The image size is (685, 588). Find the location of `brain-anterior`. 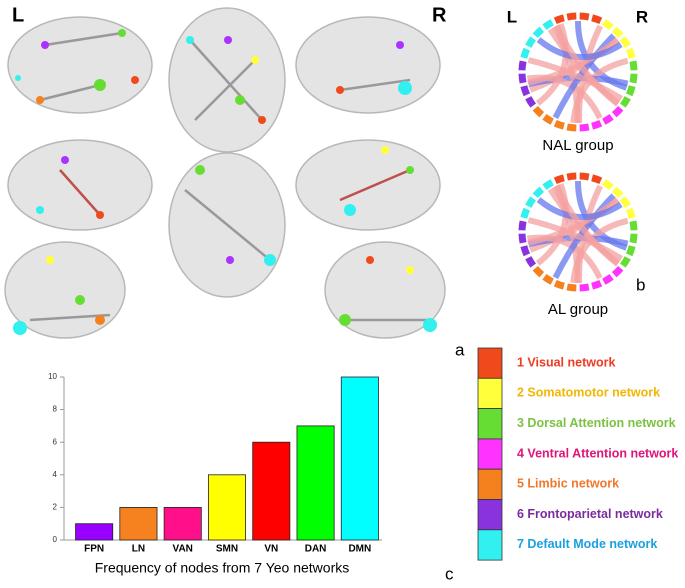

brain-anterior is located at coordinates (65, 290).